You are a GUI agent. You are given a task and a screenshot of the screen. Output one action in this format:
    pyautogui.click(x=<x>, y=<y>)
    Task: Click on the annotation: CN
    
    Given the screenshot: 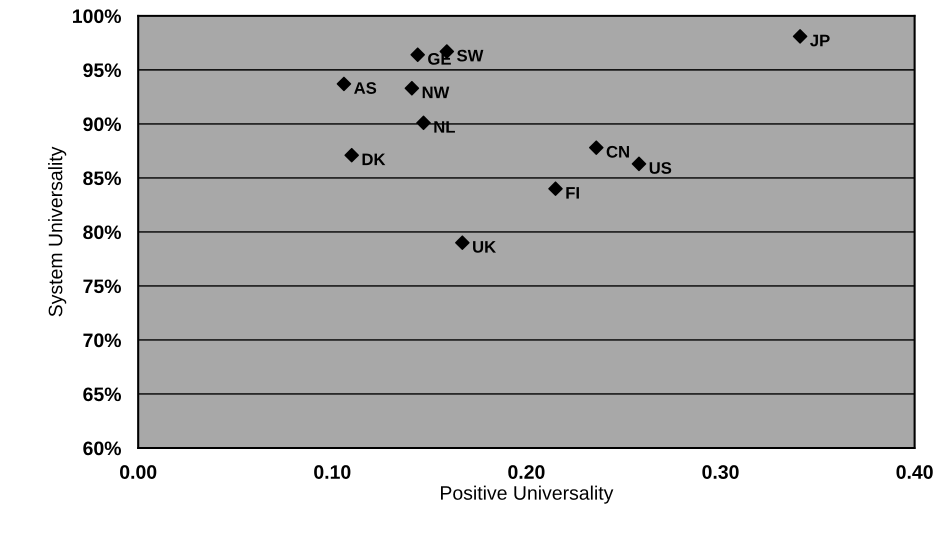 What is the action you would take?
    pyautogui.click(x=617, y=152)
    